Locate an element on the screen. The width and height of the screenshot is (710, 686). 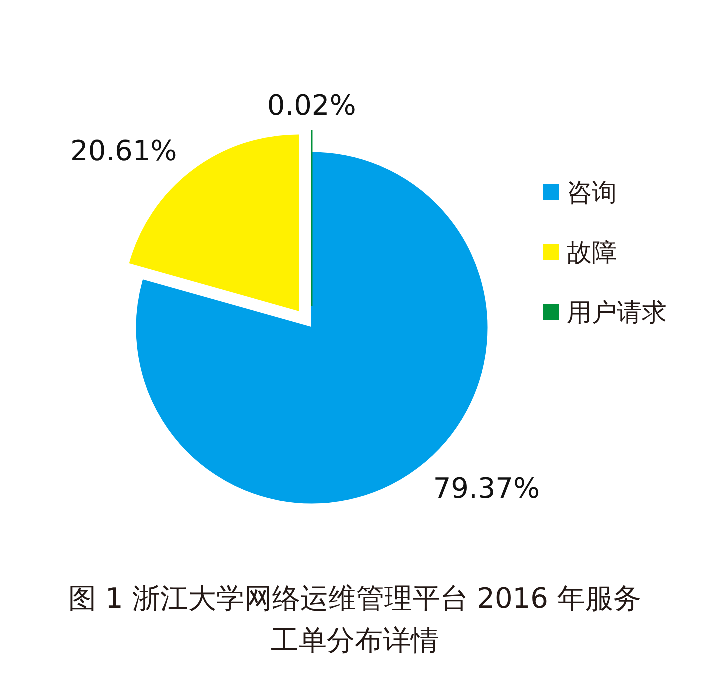
legend-label: 用户请求 is located at coordinates (617, 312).